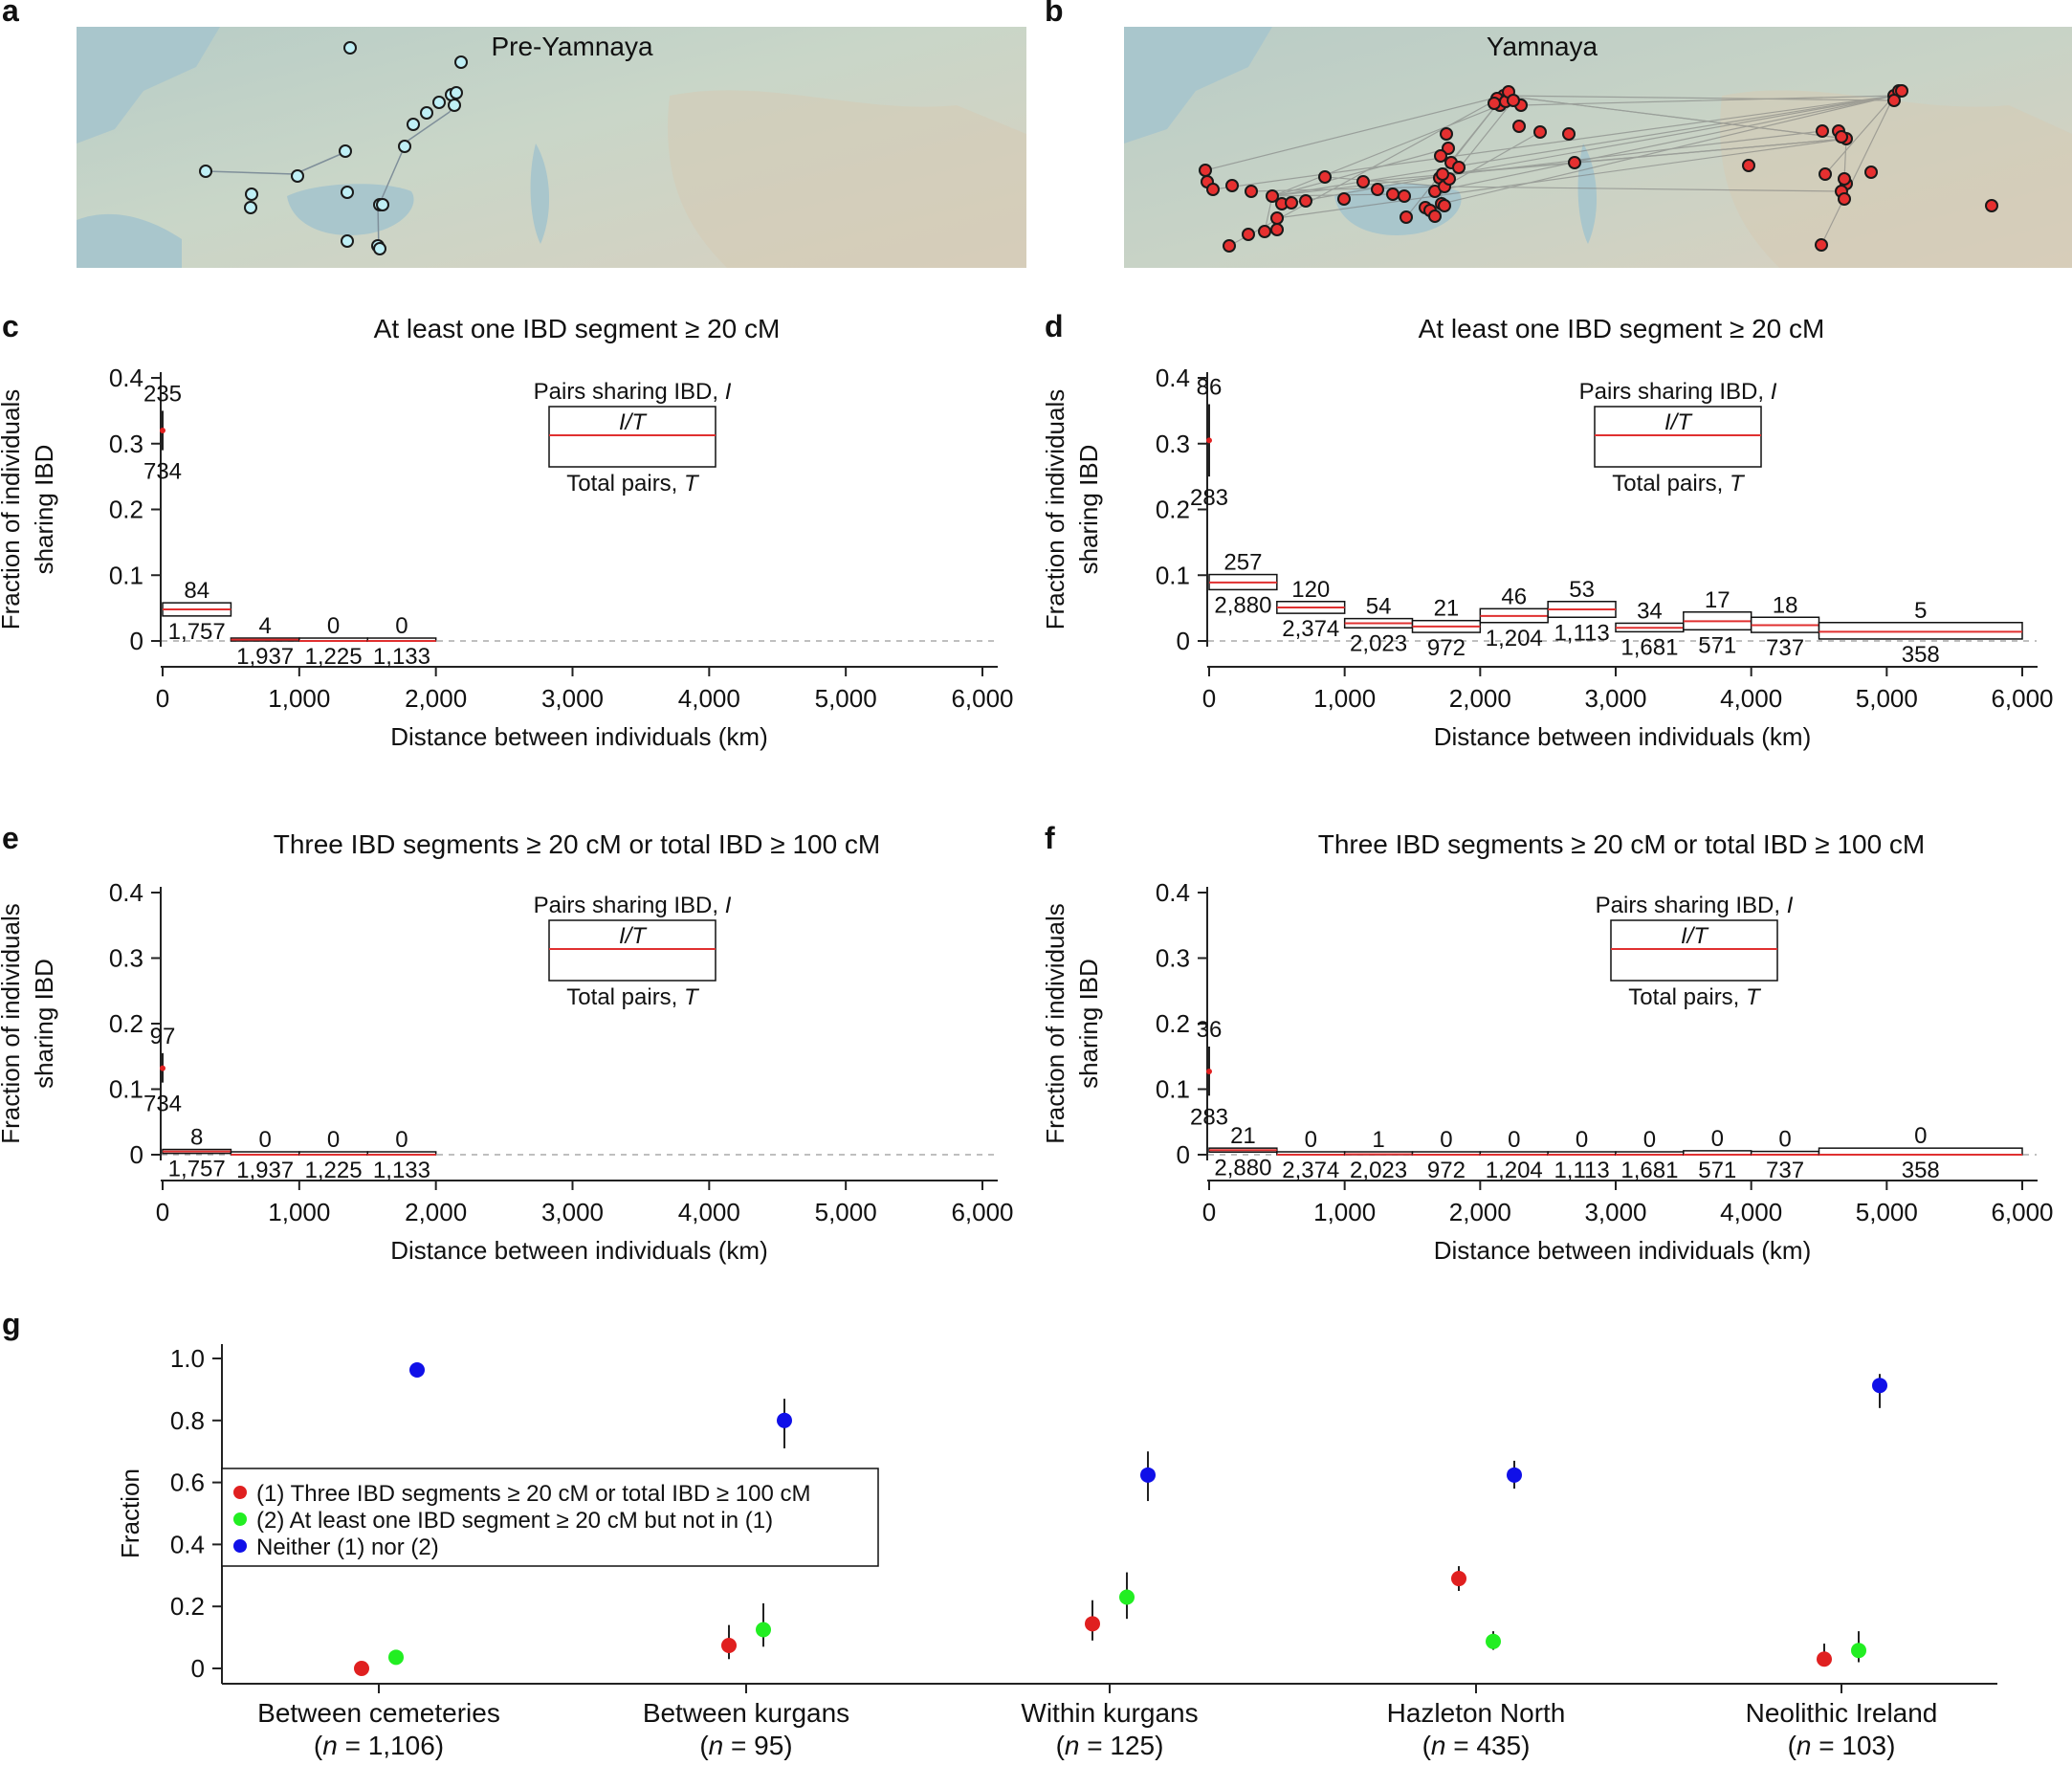  What do you see at coordinates (1379, 607) in the screenshot?
I see `bin-label-I: 54` at bounding box center [1379, 607].